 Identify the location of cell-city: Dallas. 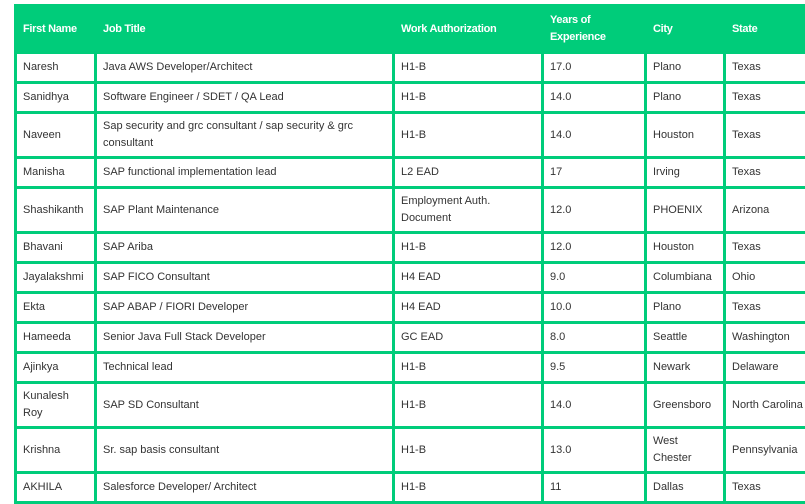
(685, 488).